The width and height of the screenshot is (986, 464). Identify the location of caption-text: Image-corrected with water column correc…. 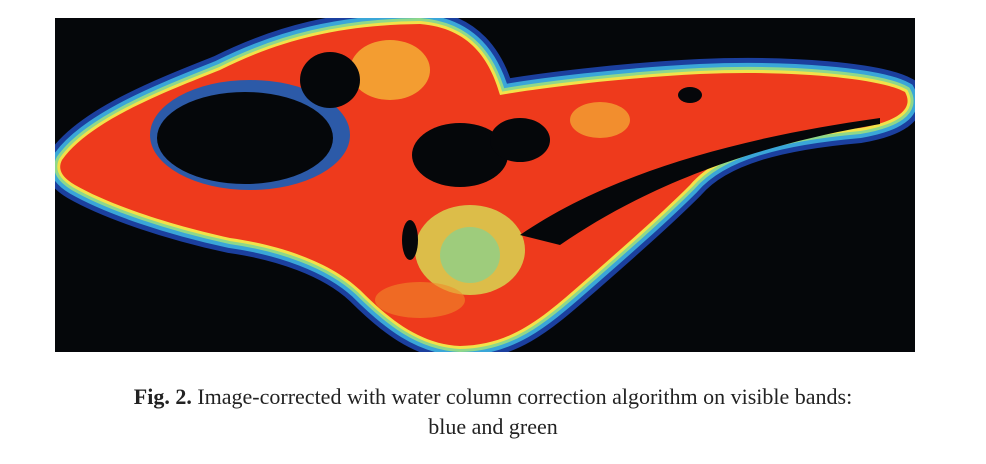
(525, 396).